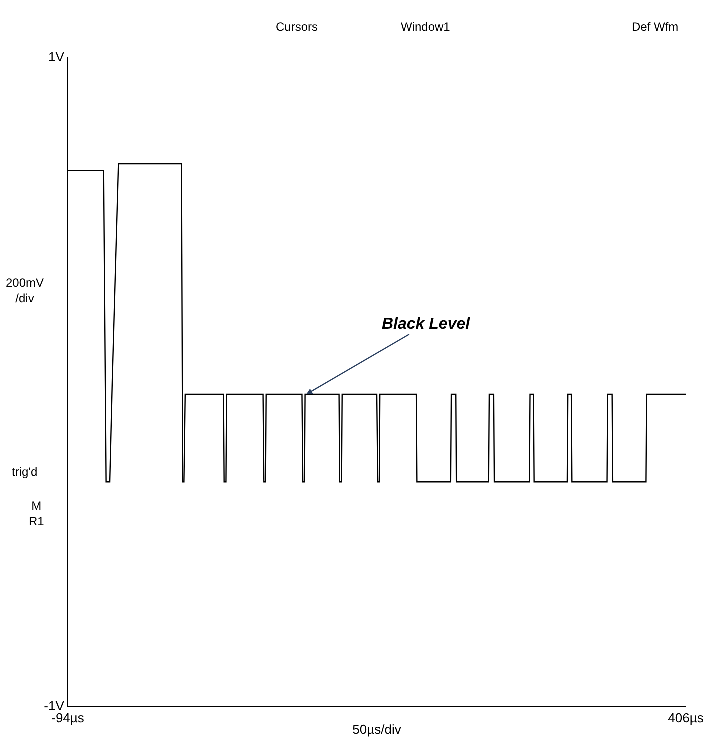  I want to click on x-tick-label: 406µs, so click(686, 718).